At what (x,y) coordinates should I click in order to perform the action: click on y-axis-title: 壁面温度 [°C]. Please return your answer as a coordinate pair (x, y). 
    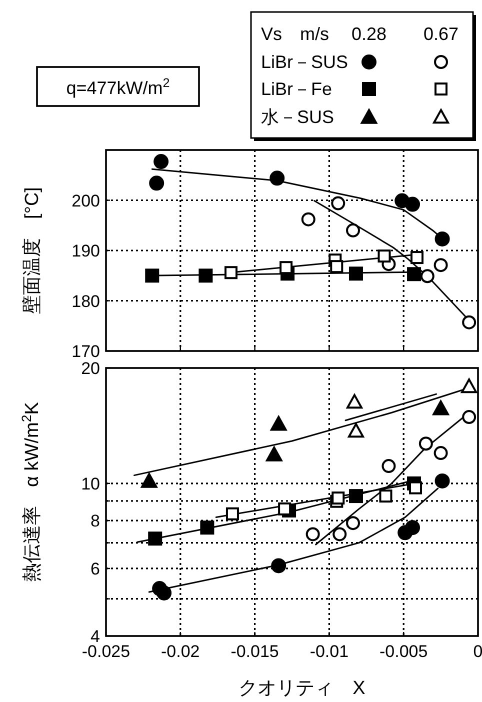
    Looking at the image, I should click on (32, 250).